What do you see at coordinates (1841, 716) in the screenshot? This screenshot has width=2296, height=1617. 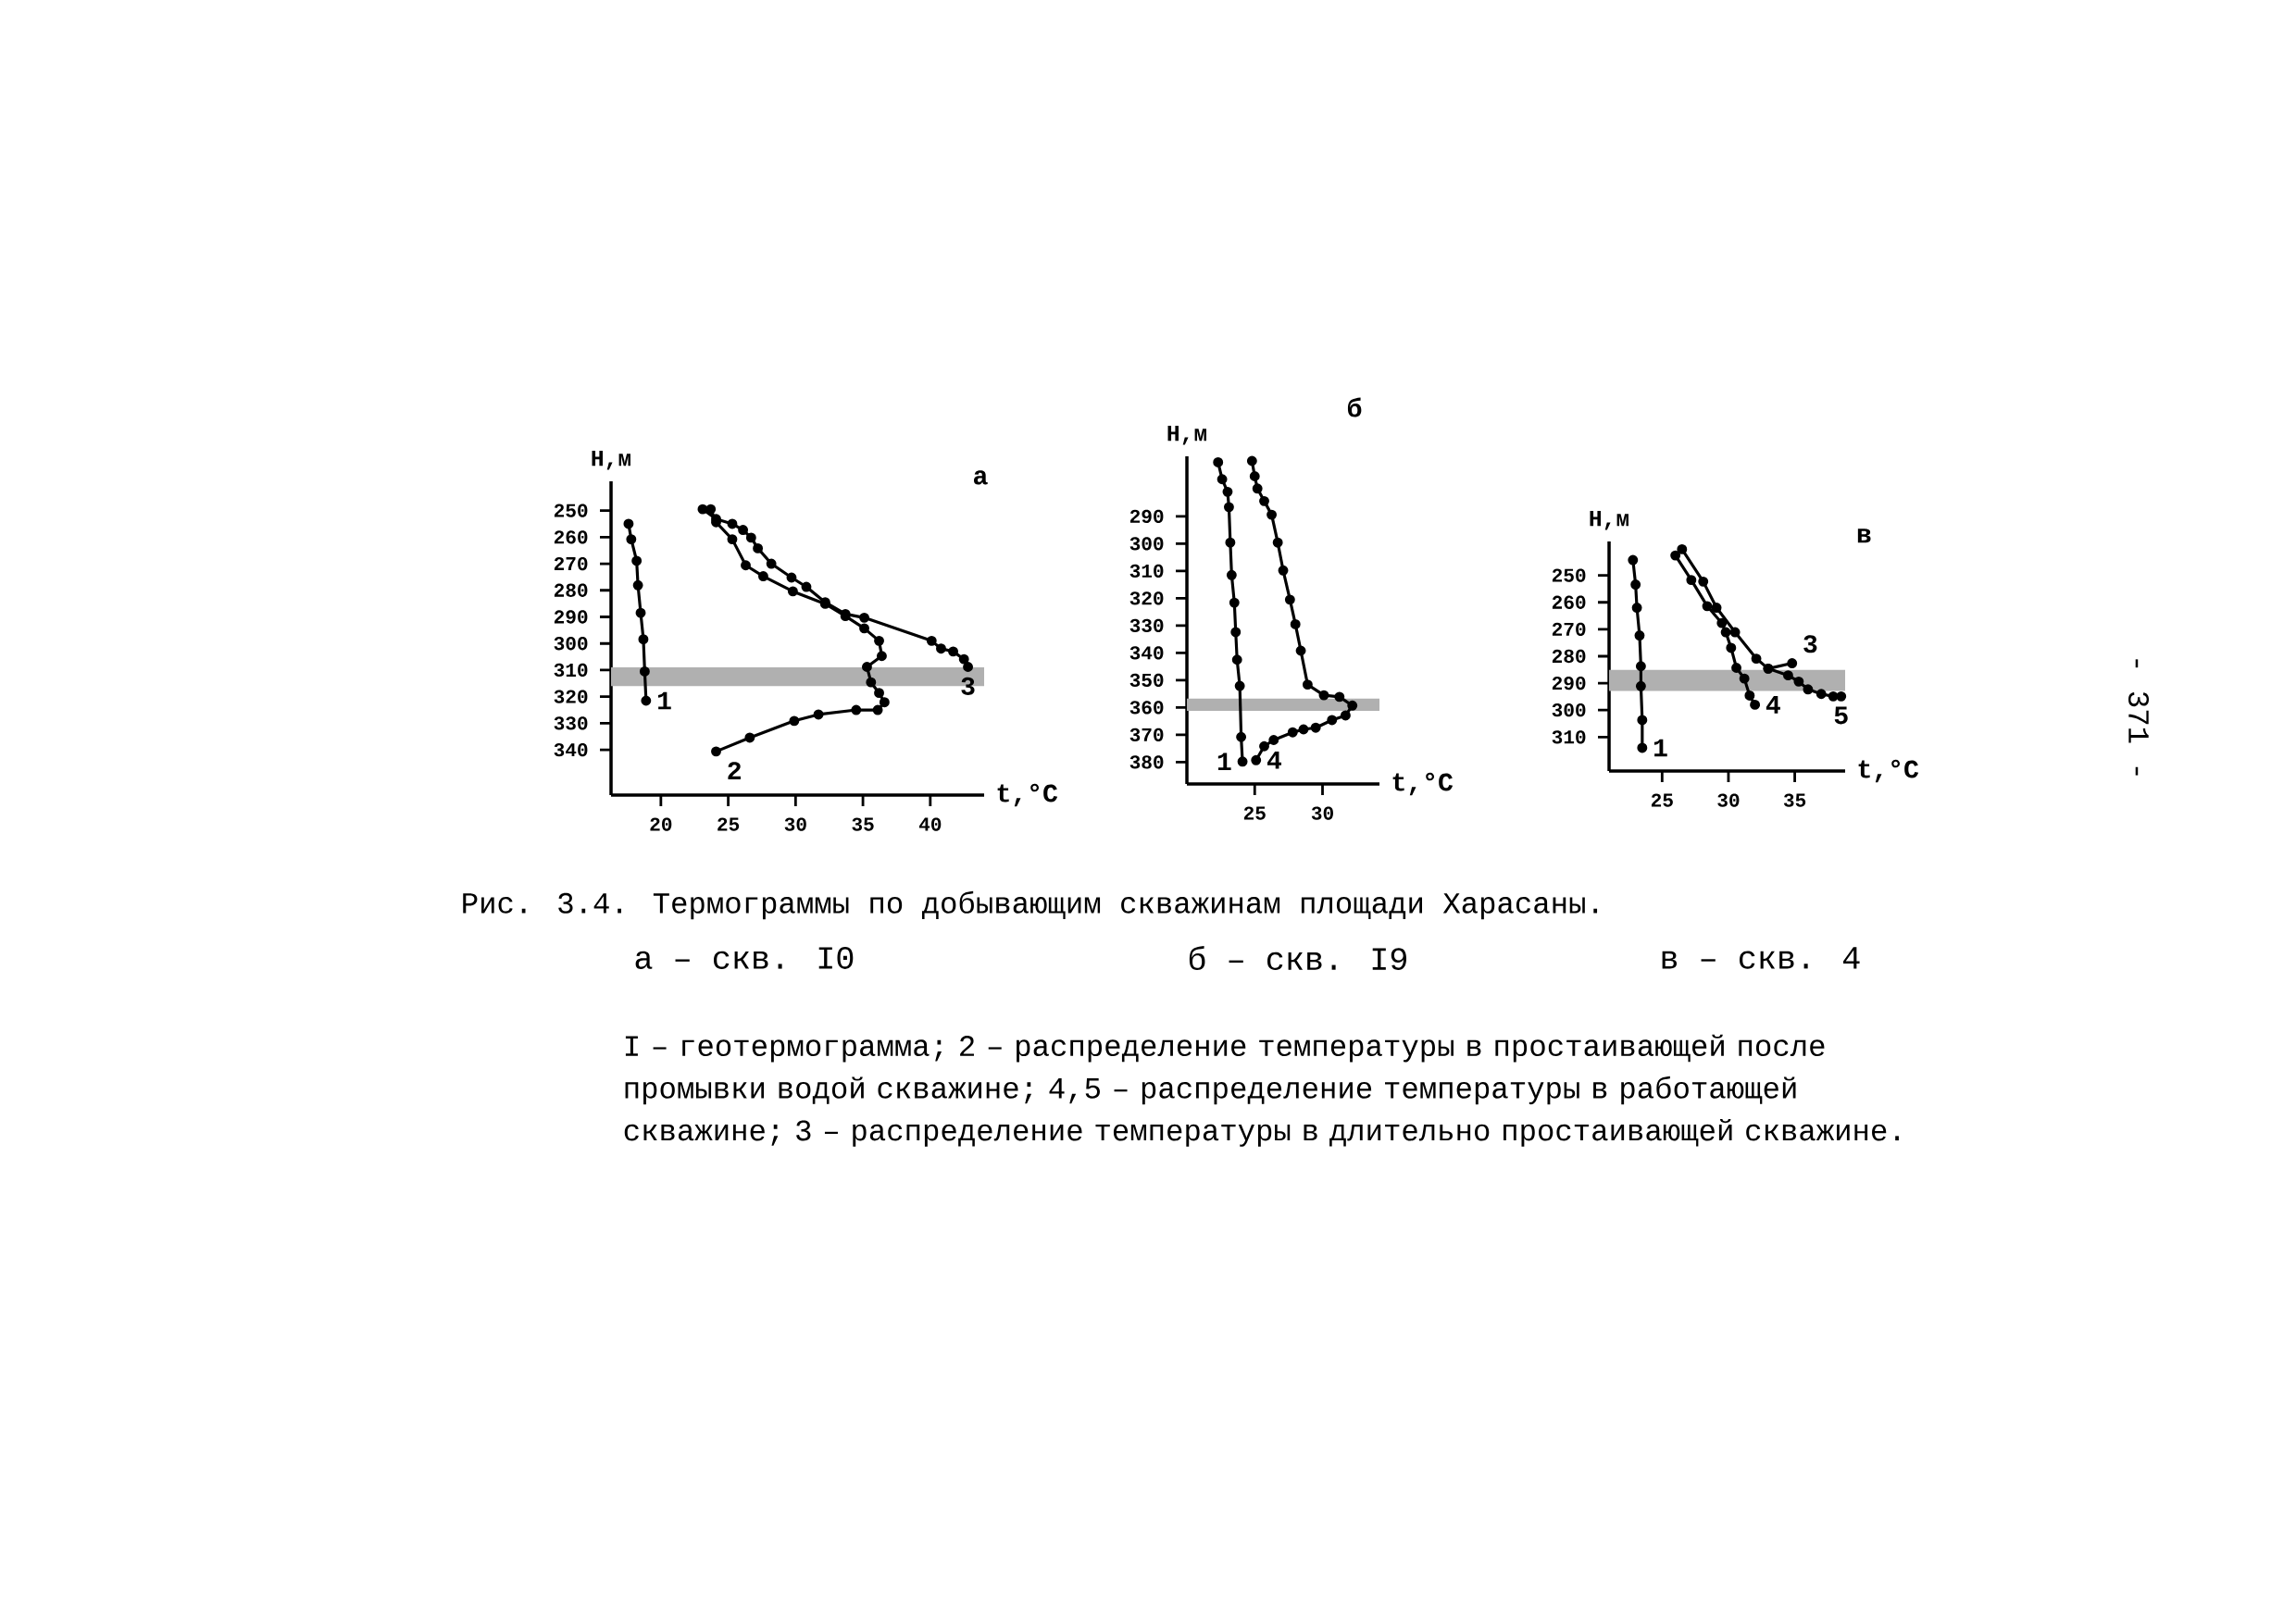 I see `series-label: 5` at bounding box center [1841, 716].